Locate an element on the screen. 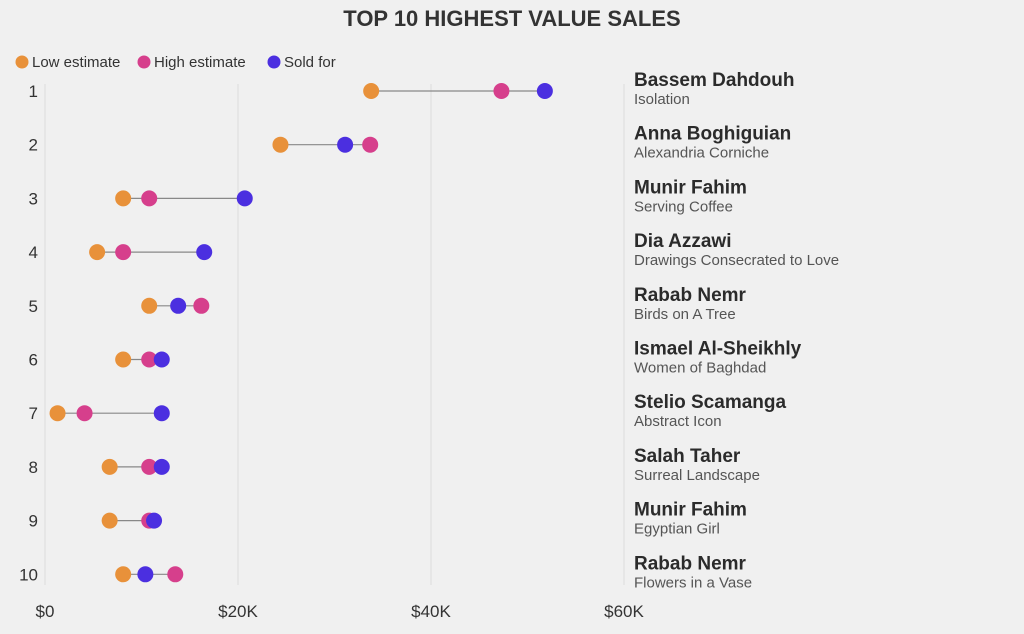 This screenshot has width=1024, height=634. rank-label: 7 is located at coordinates (33, 413).